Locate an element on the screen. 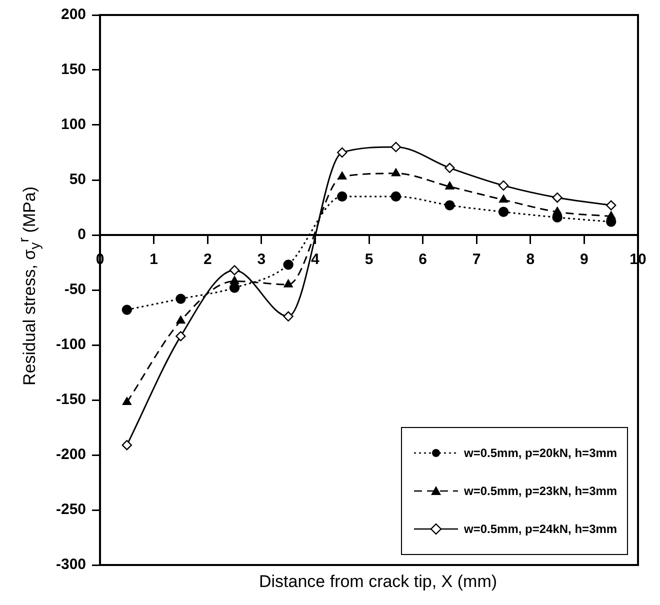 The height and width of the screenshot is (605, 660). y-tick-label: -150 is located at coordinates (71, 399).